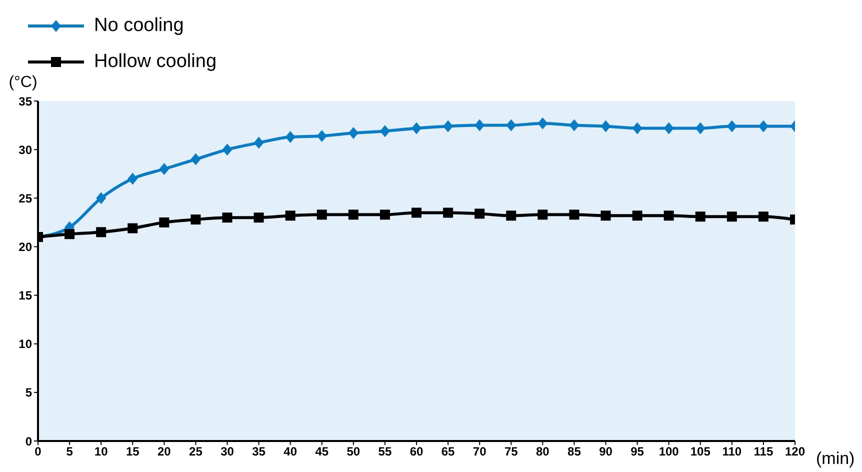 Image resolution: width=862 pixels, height=472 pixels. Describe the element at coordinates (764, 451) in the screenshot. I see `x-tick-label: 115` at that location.